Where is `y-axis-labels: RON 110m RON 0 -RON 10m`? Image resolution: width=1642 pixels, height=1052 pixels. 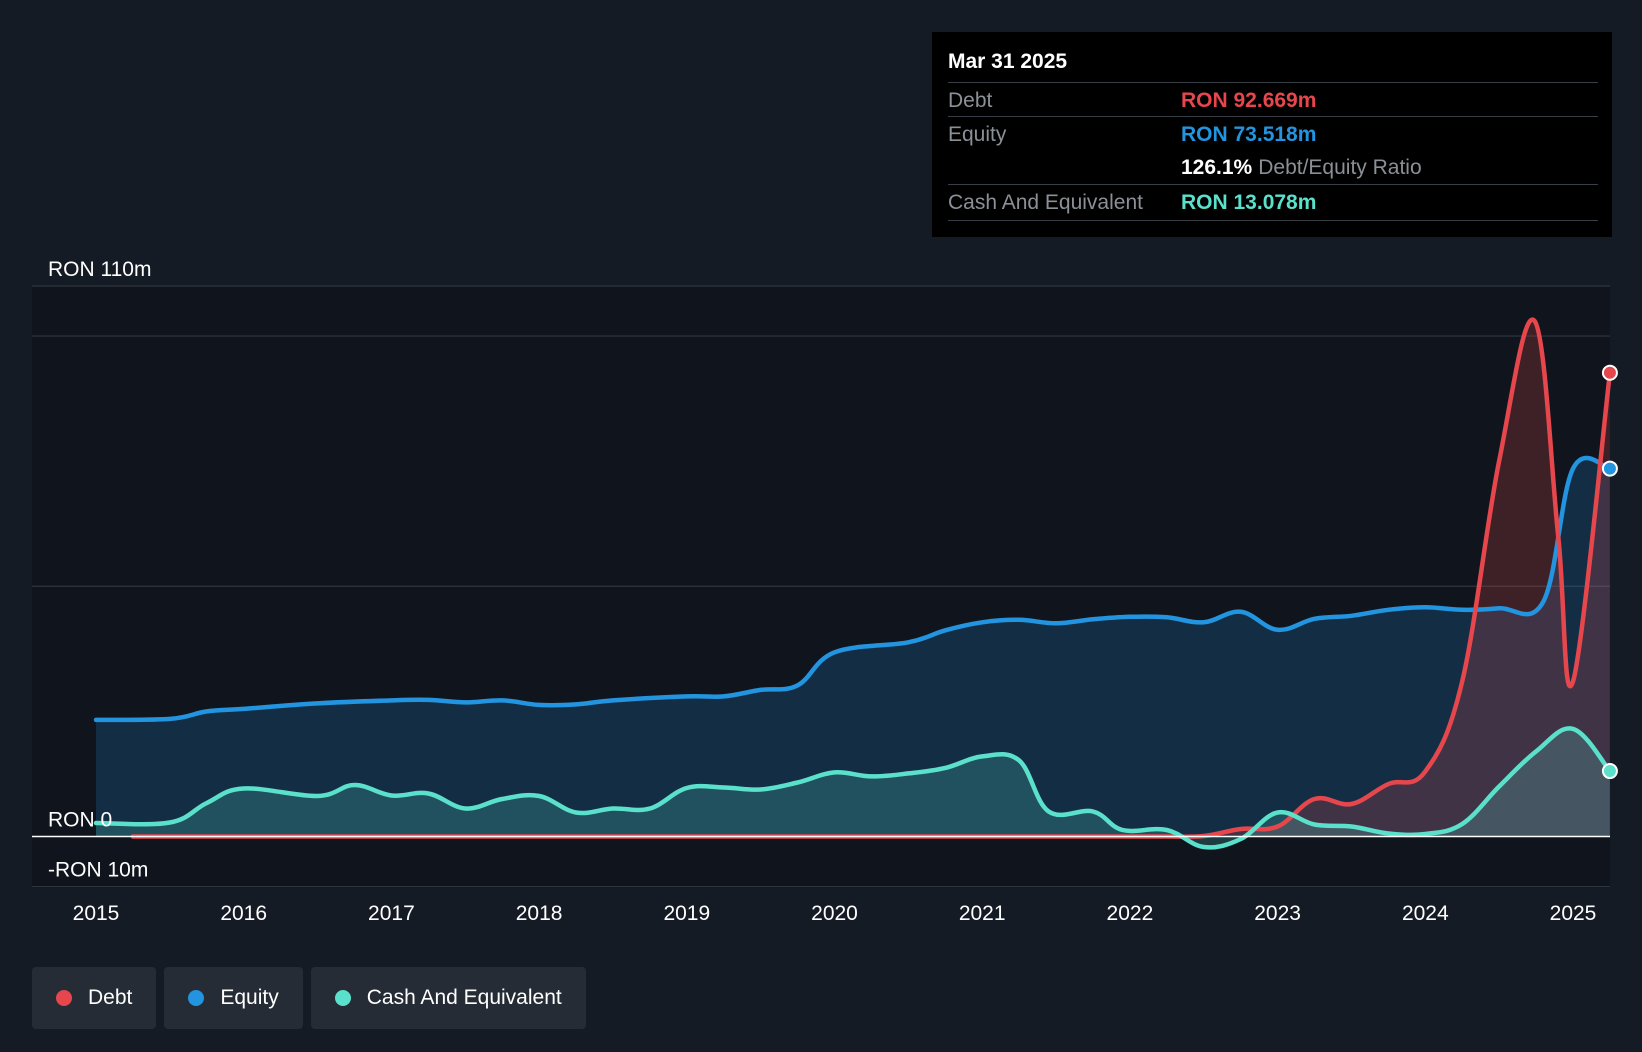 y-axis-labels: RON 110m RON 0 -RON 10m is located at coordinates (99, 570).